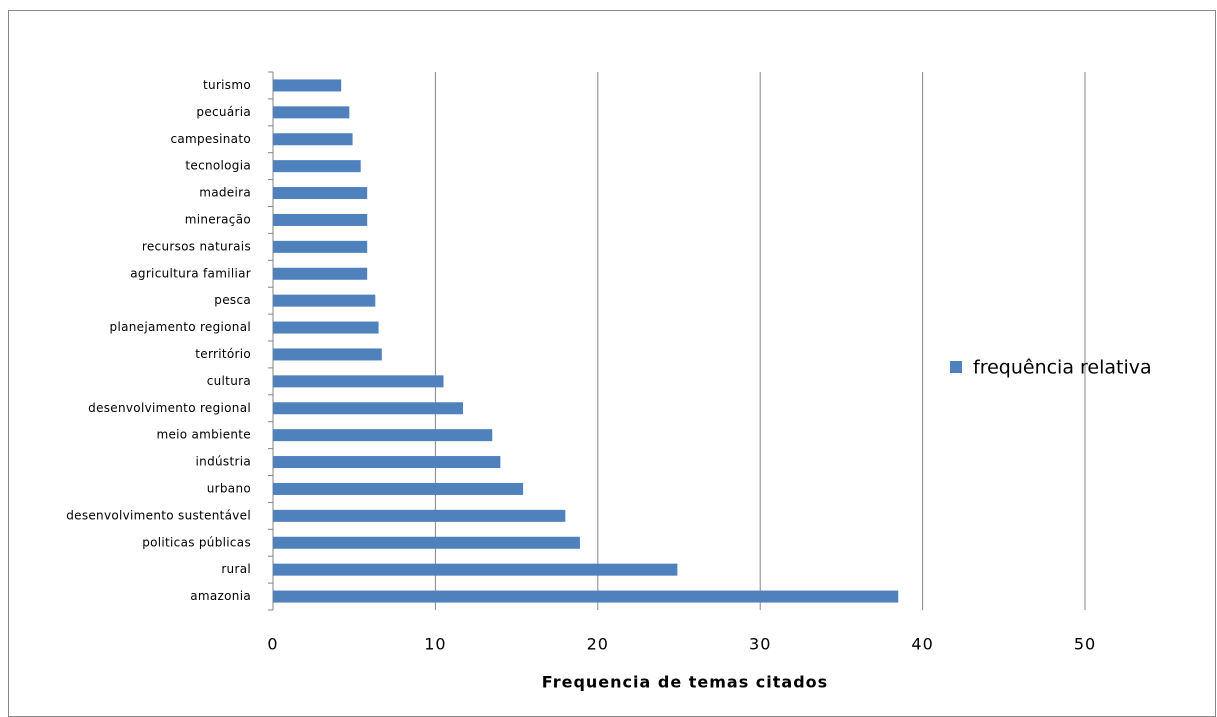 The height and width of the screenshot is (717, 1217). I want to click on y-tick-label: campesinato, so click(210, 139).